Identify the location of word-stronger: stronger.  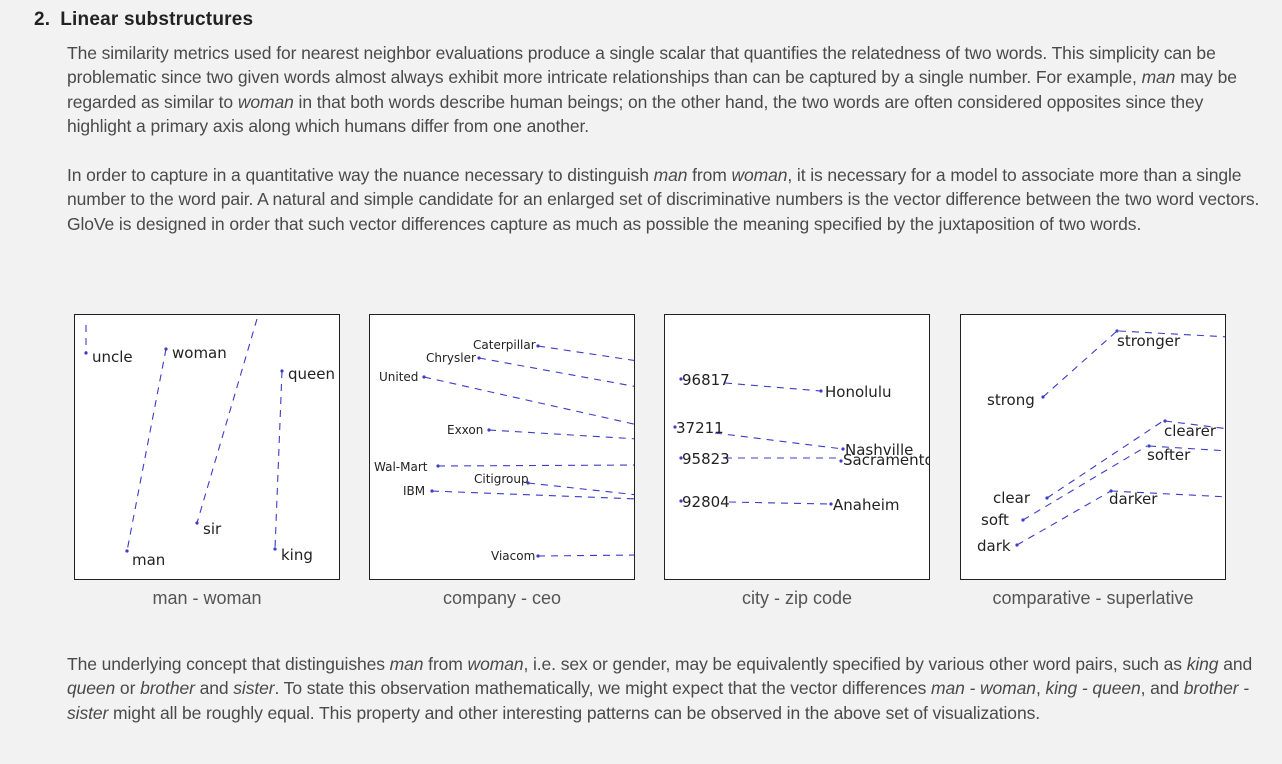
(1149, 341).